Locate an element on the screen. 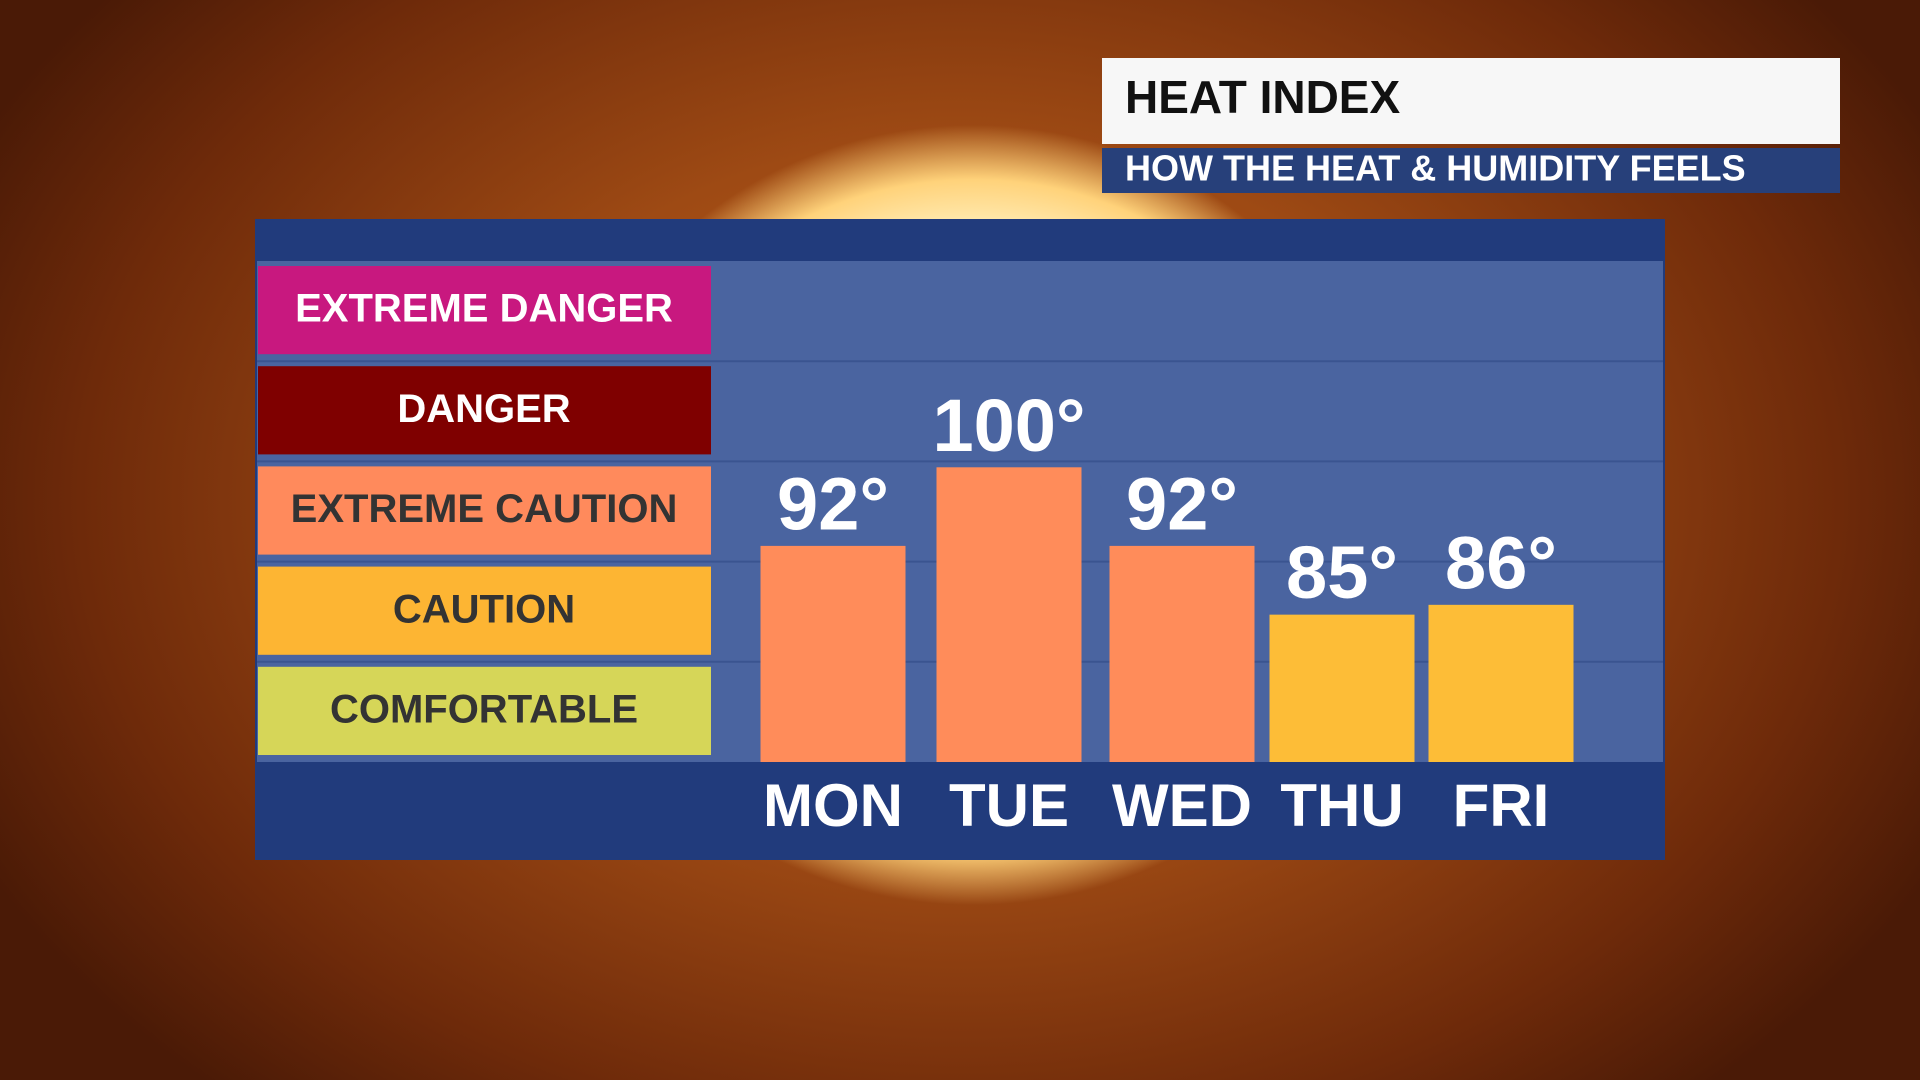  x-tick-label: WED is located at coordinates (1182, 805).